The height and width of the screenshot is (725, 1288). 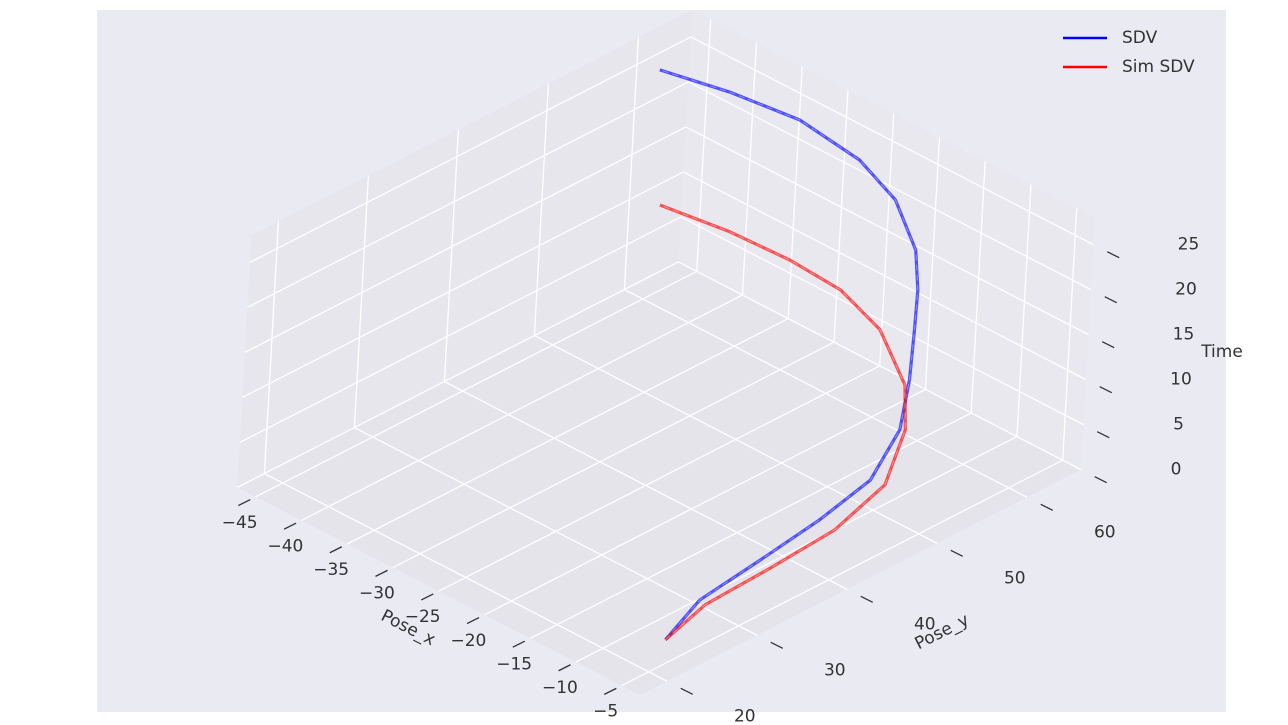 I want to click on trajectory-dash, so click(x=782, y=422).